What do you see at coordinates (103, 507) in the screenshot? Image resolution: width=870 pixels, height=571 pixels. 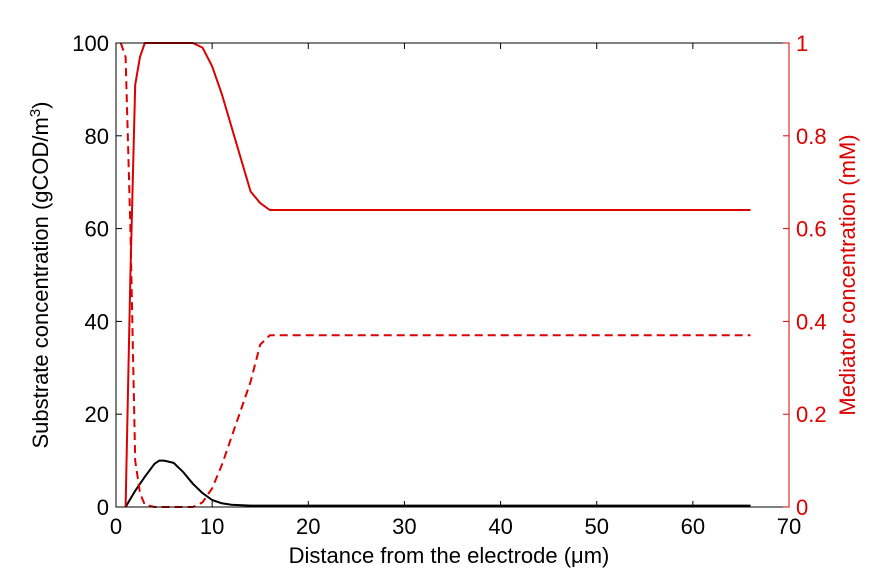 I see `left-y-tick-label: 0` at bounding box center [103, 507].